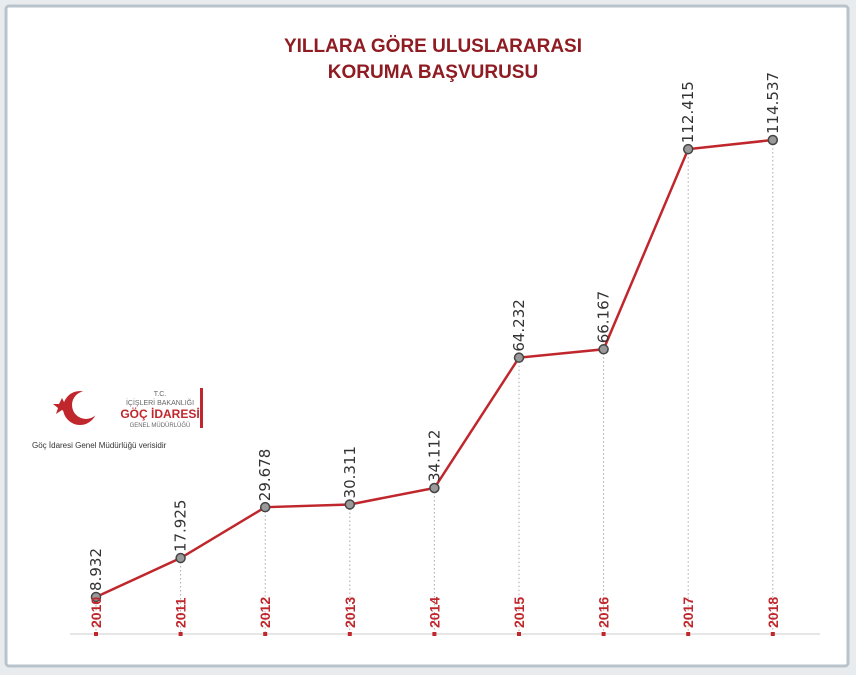 The width and height of the screenshot is (856, 675). Describe the element at coordinates (773, 103) in the screenshot. I see `value-label: 114.537` at that location.